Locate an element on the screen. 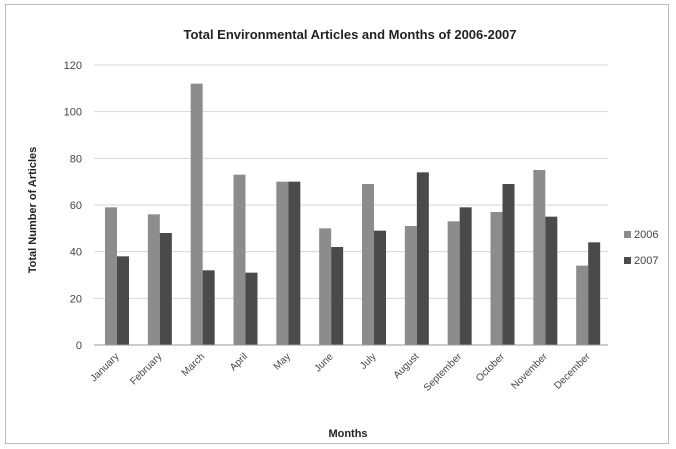  bar-2006-july is located at coordinates (368, 264).